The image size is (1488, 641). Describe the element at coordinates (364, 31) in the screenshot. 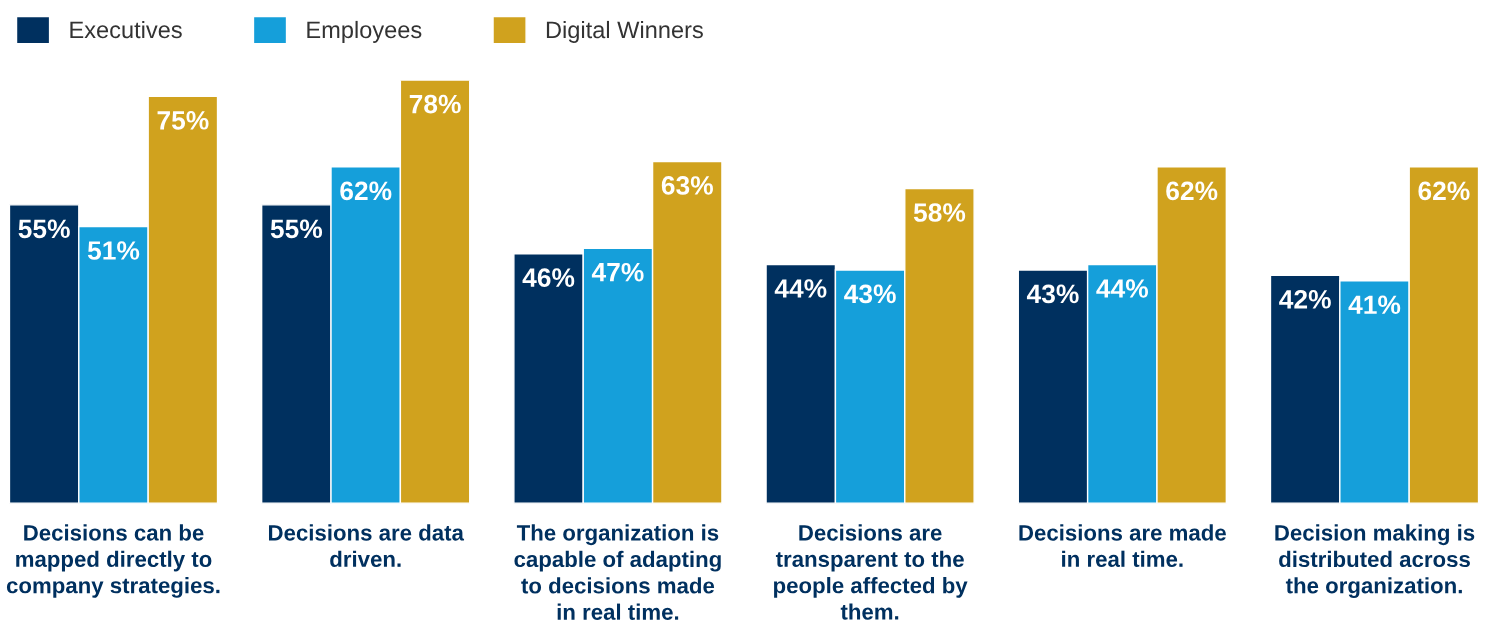

I see `legend-label: Employees` at that location.